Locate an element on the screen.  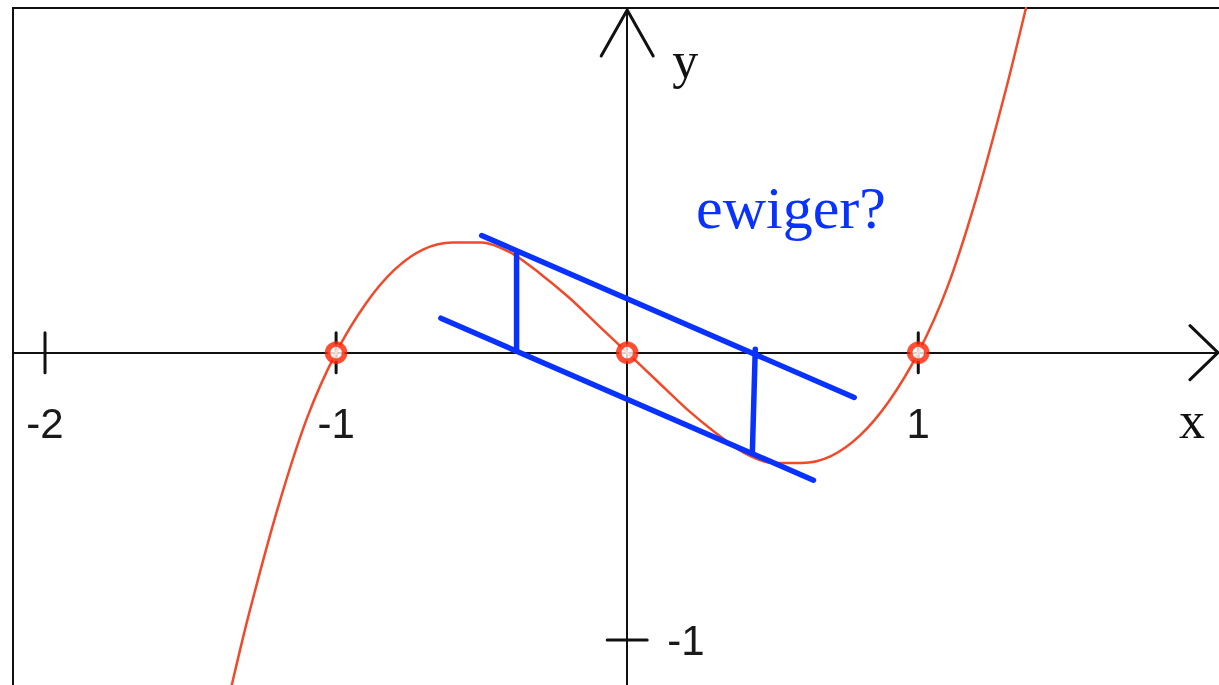
x-tick-label: -1 is located at coordinates (336, 424).